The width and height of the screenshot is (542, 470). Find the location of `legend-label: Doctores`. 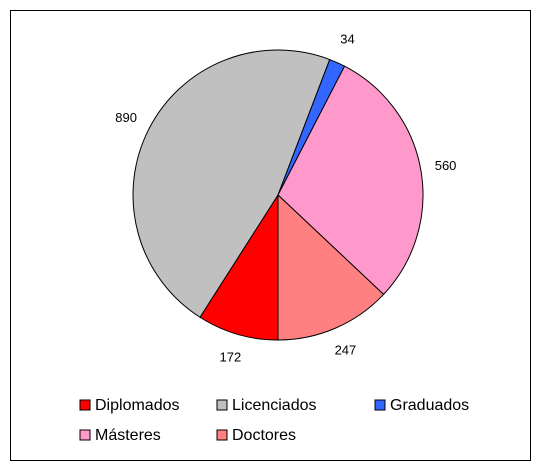

legend-label: Doctores is located at coordinates (264, 435).